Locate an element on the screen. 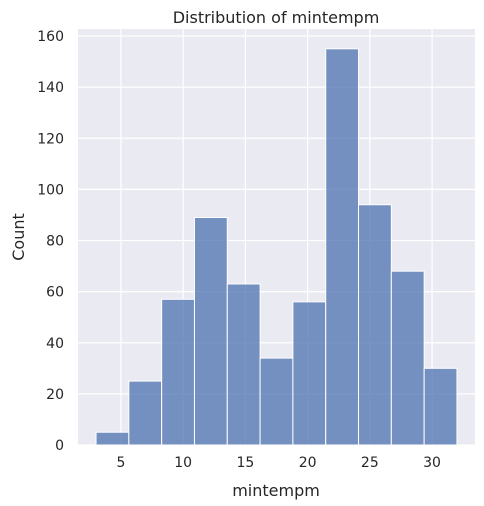 This screenshot has height=506, width=484. x-tick-label: 20 is located at coordinates (308, 463).